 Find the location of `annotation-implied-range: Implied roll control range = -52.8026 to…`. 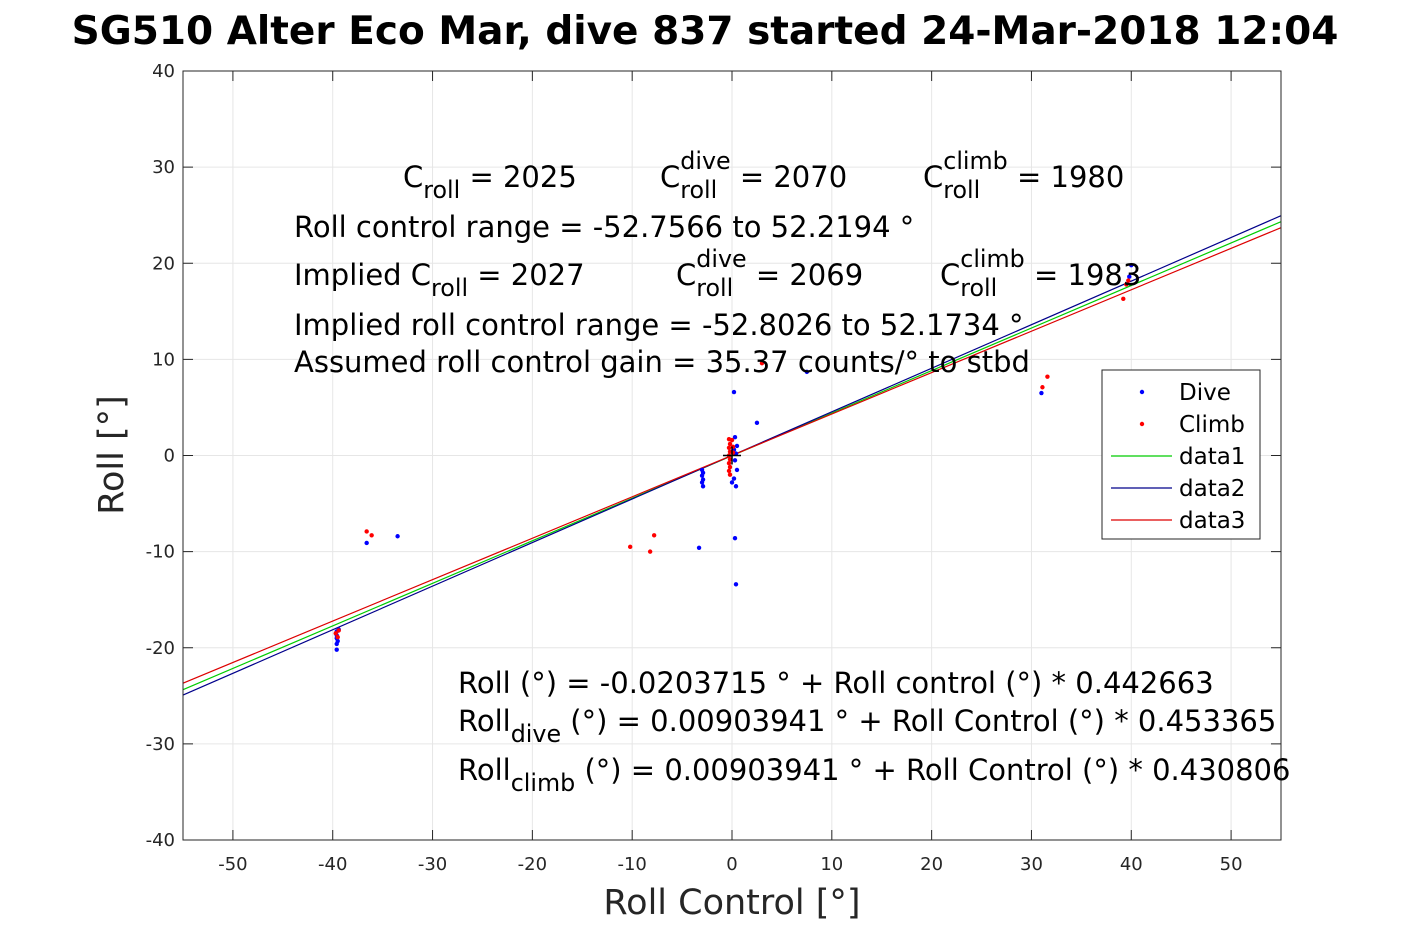

annotation-implied-range: Implied roll control range = -52.8026 to… is located at coordinates (659, 325).